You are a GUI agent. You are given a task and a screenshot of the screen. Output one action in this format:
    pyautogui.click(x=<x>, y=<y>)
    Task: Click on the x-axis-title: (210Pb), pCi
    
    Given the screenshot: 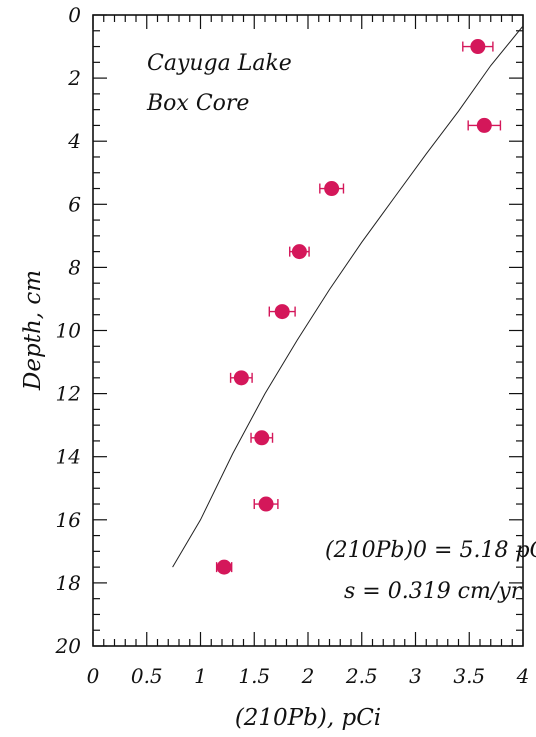 What is the action you would take?
    pyautogui.click(x=308, y=718)
    